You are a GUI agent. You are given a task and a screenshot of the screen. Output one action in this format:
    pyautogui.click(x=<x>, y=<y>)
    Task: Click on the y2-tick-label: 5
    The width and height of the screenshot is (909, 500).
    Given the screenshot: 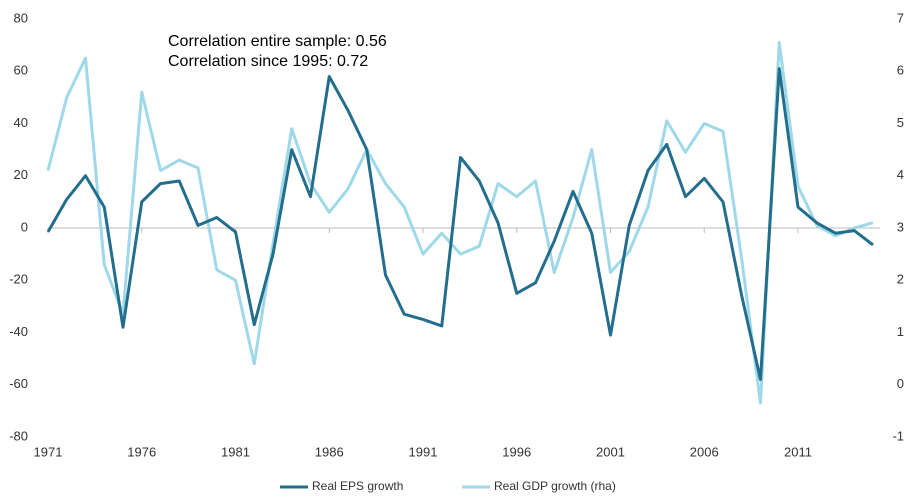 What is the action you would take?
    pyautogui.click(x=900, y=122)
    